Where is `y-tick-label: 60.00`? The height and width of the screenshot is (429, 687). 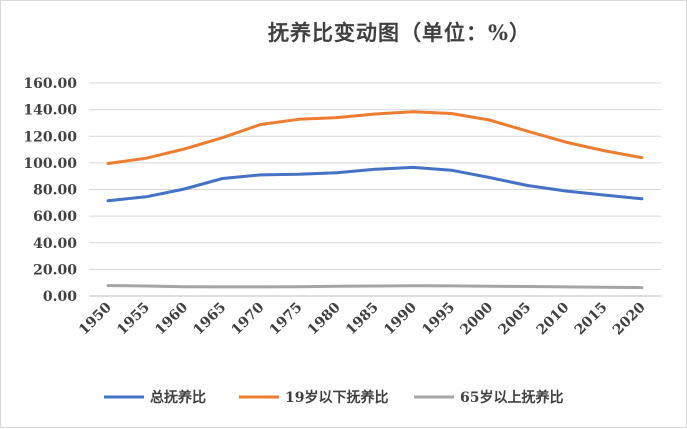 y-tick-label: 60.00 is located at coordinates (55, 217).